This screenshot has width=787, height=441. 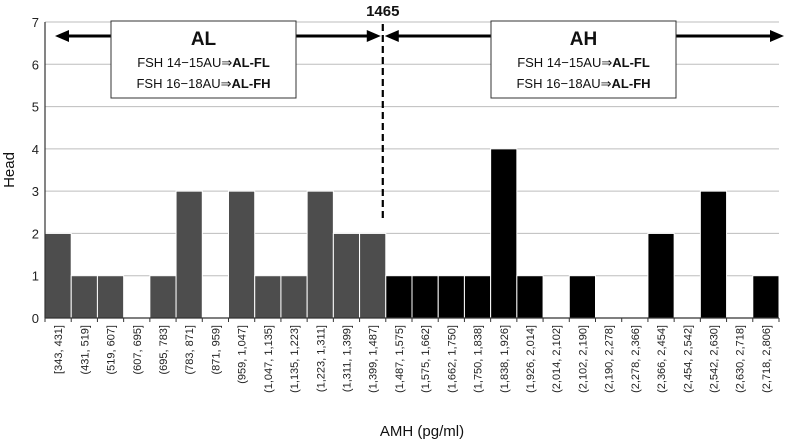 I want to click on x-tick-label: (607, 695], so click(x=138, y=350).